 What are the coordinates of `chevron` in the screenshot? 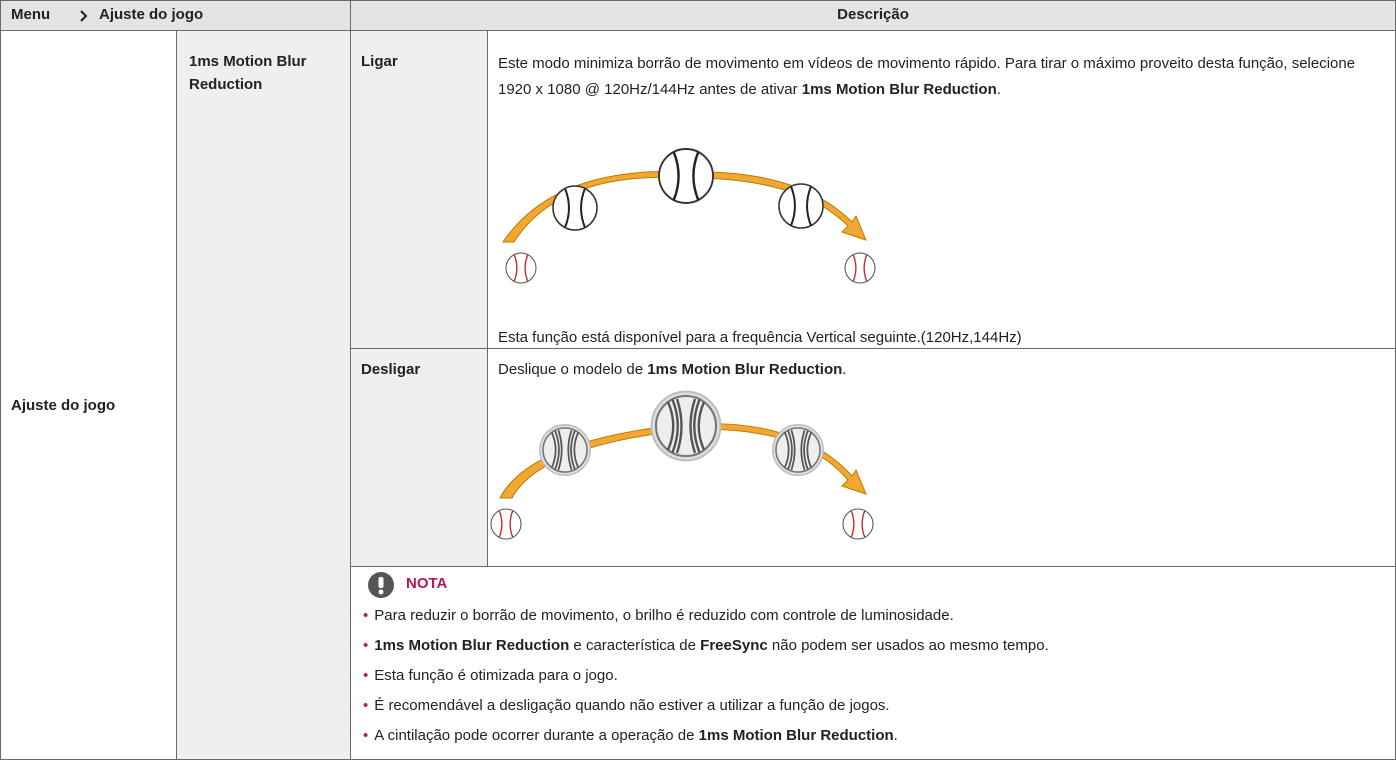 It's located at (84, 16).